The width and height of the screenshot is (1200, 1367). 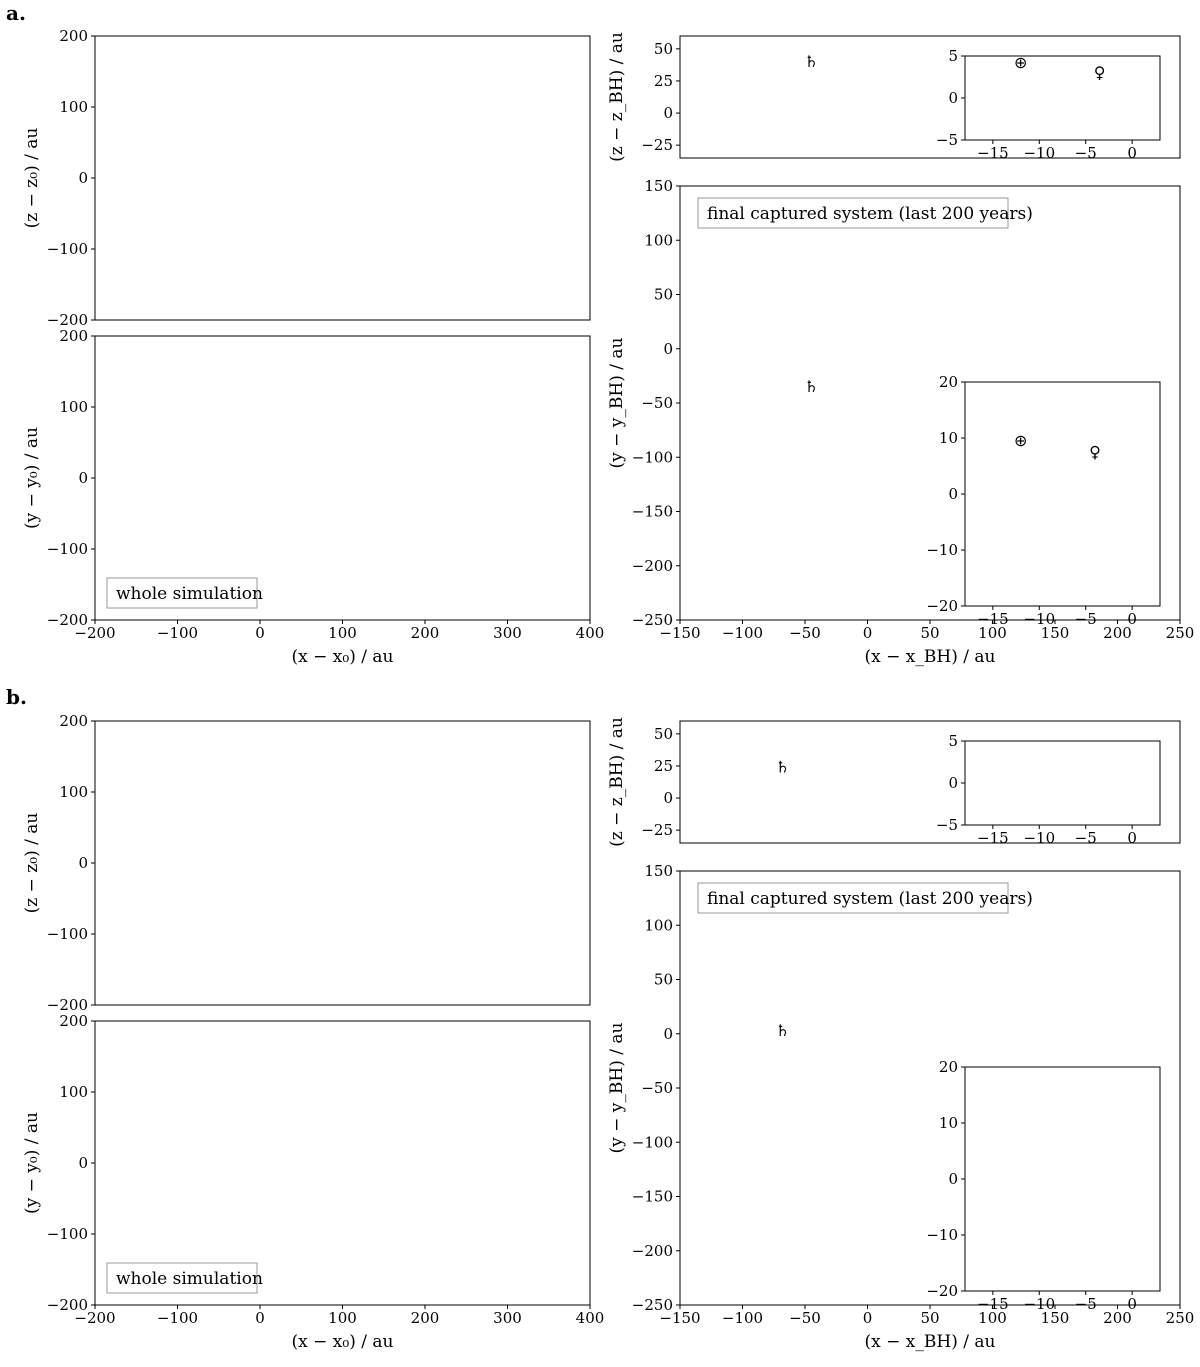 What do you see at coordinates (942, 550) in the screenshot?
I see `a-bh-xy-inset-ytick-label: −10` at bounding box center [942, 550].